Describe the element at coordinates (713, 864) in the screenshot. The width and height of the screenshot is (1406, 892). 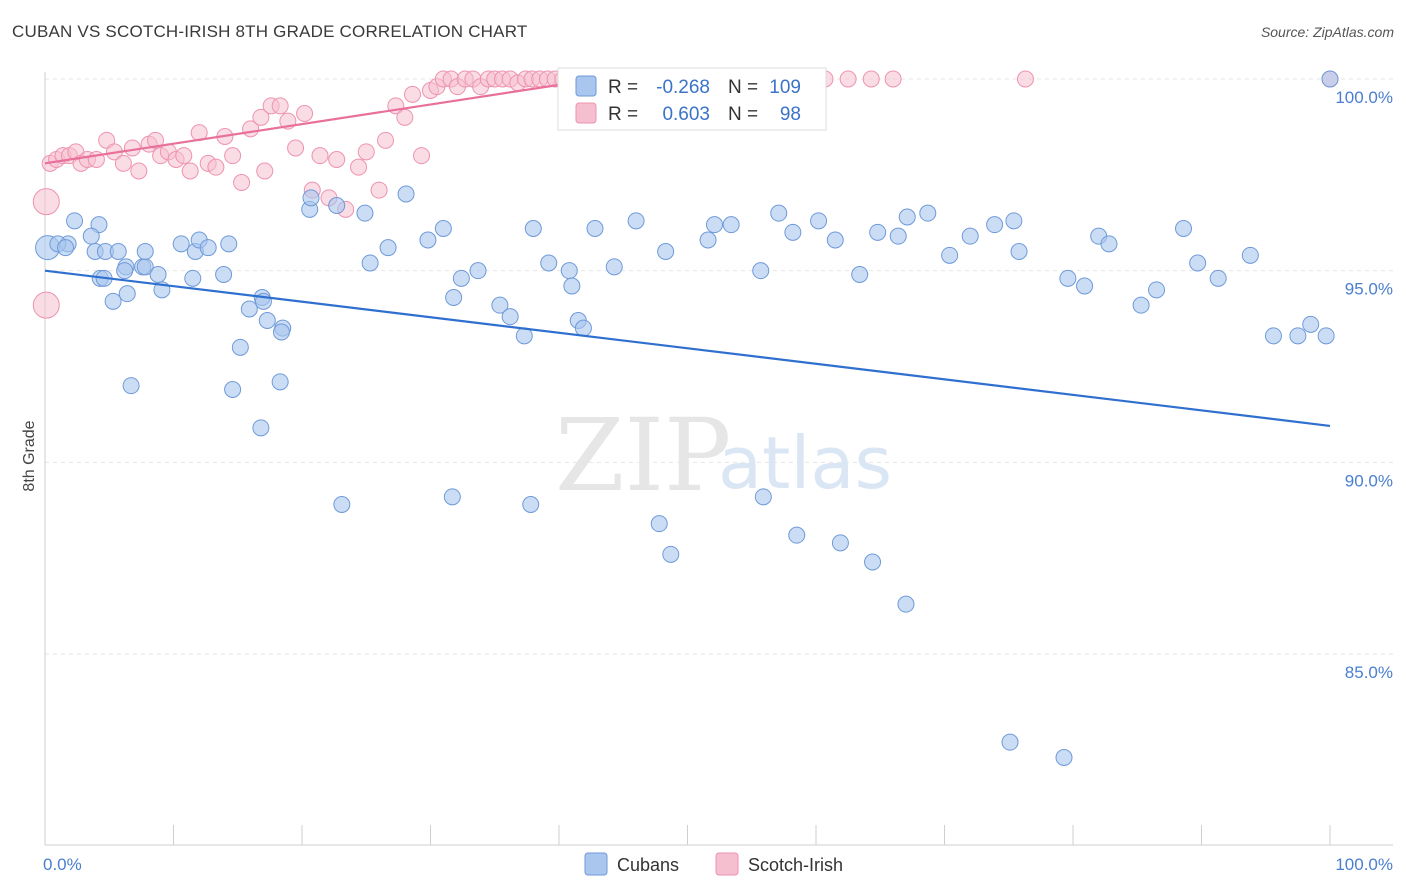
I see `bottom-legend: Cubans Scotch-Irish` at that location.